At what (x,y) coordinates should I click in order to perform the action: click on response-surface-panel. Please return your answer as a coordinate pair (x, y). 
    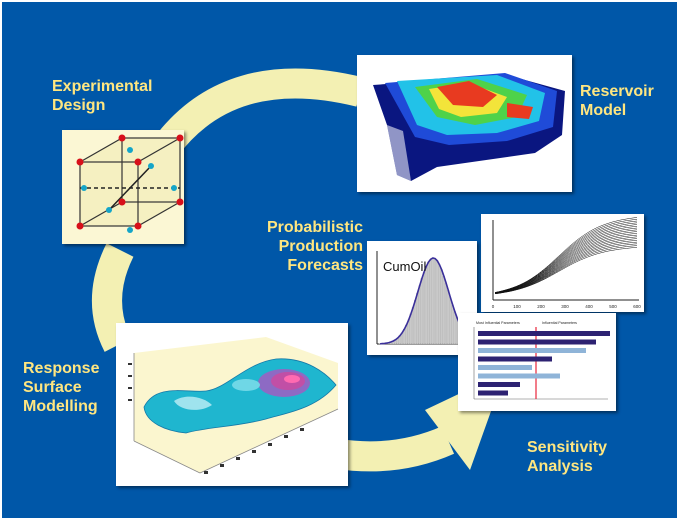
    Looking at the image, I should click on (232, 404).